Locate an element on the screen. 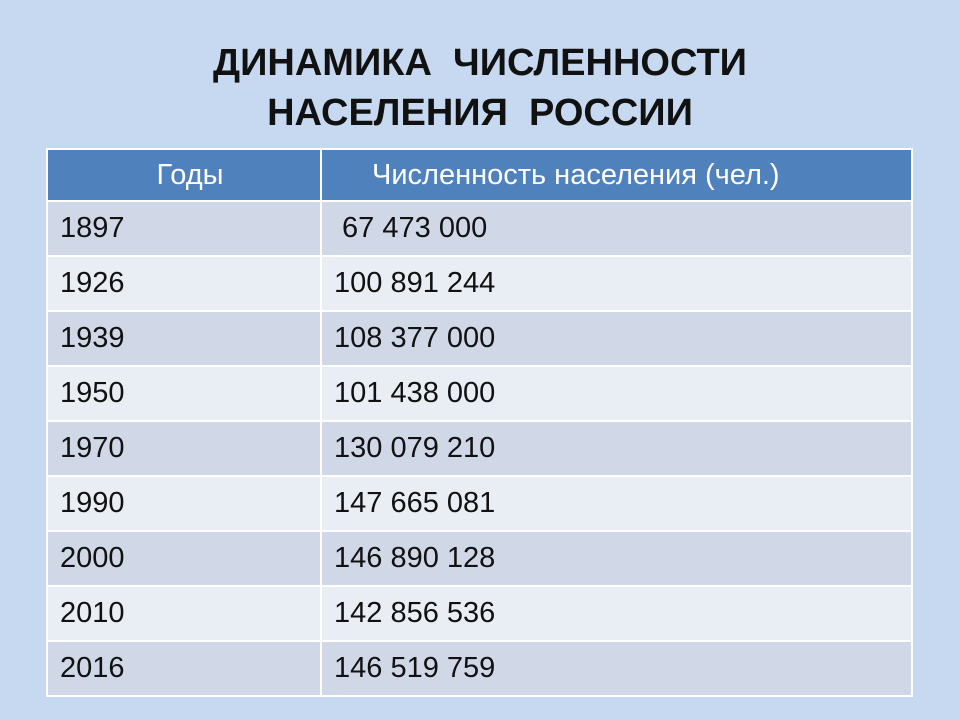  table-row: 2010 142 856 536 is located at coordinates (479, 613).